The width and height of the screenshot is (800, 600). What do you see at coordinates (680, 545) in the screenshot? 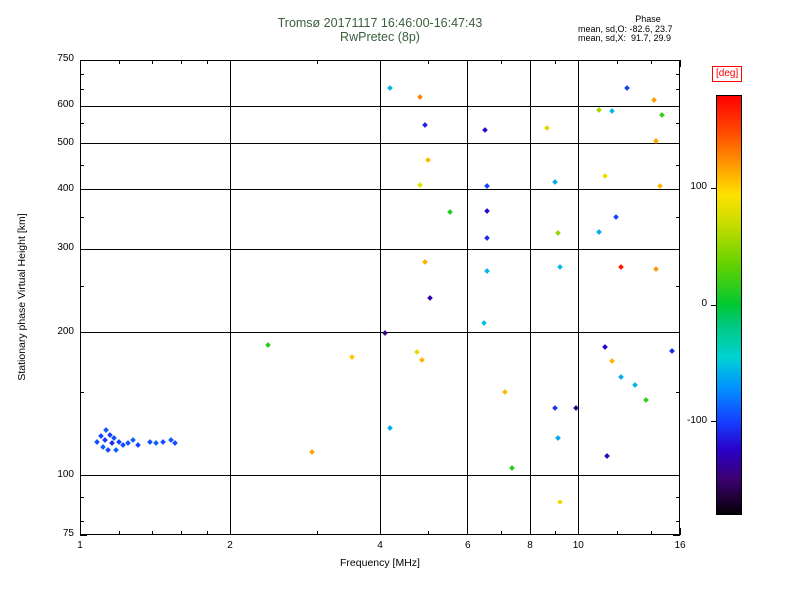
I see `x-tick-label: 16` at bounding box center [680, 545].